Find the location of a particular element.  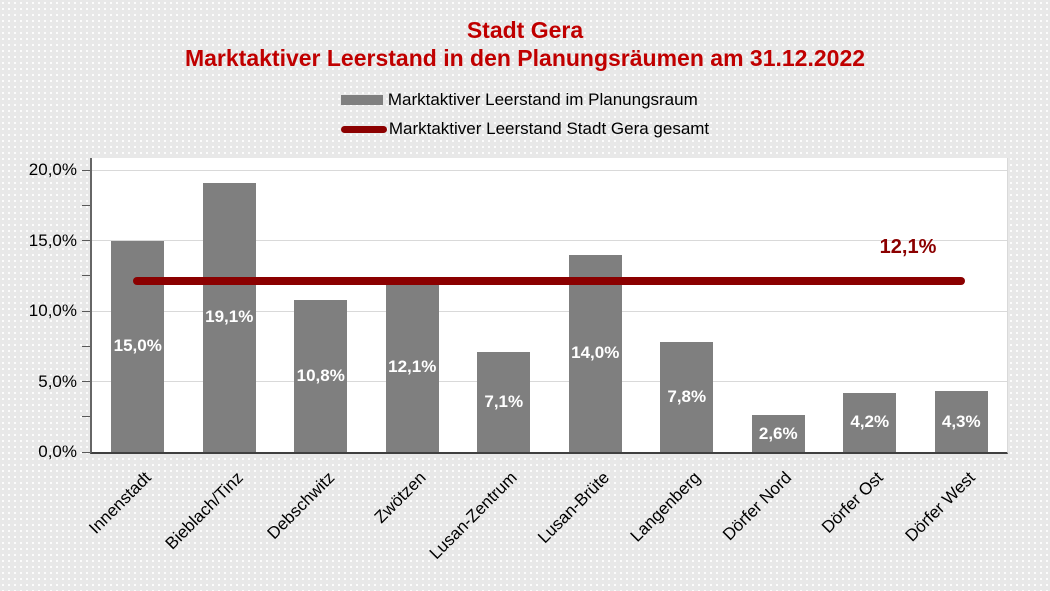

bar-value-label: 19,1% is located at coordinates (229, 317).